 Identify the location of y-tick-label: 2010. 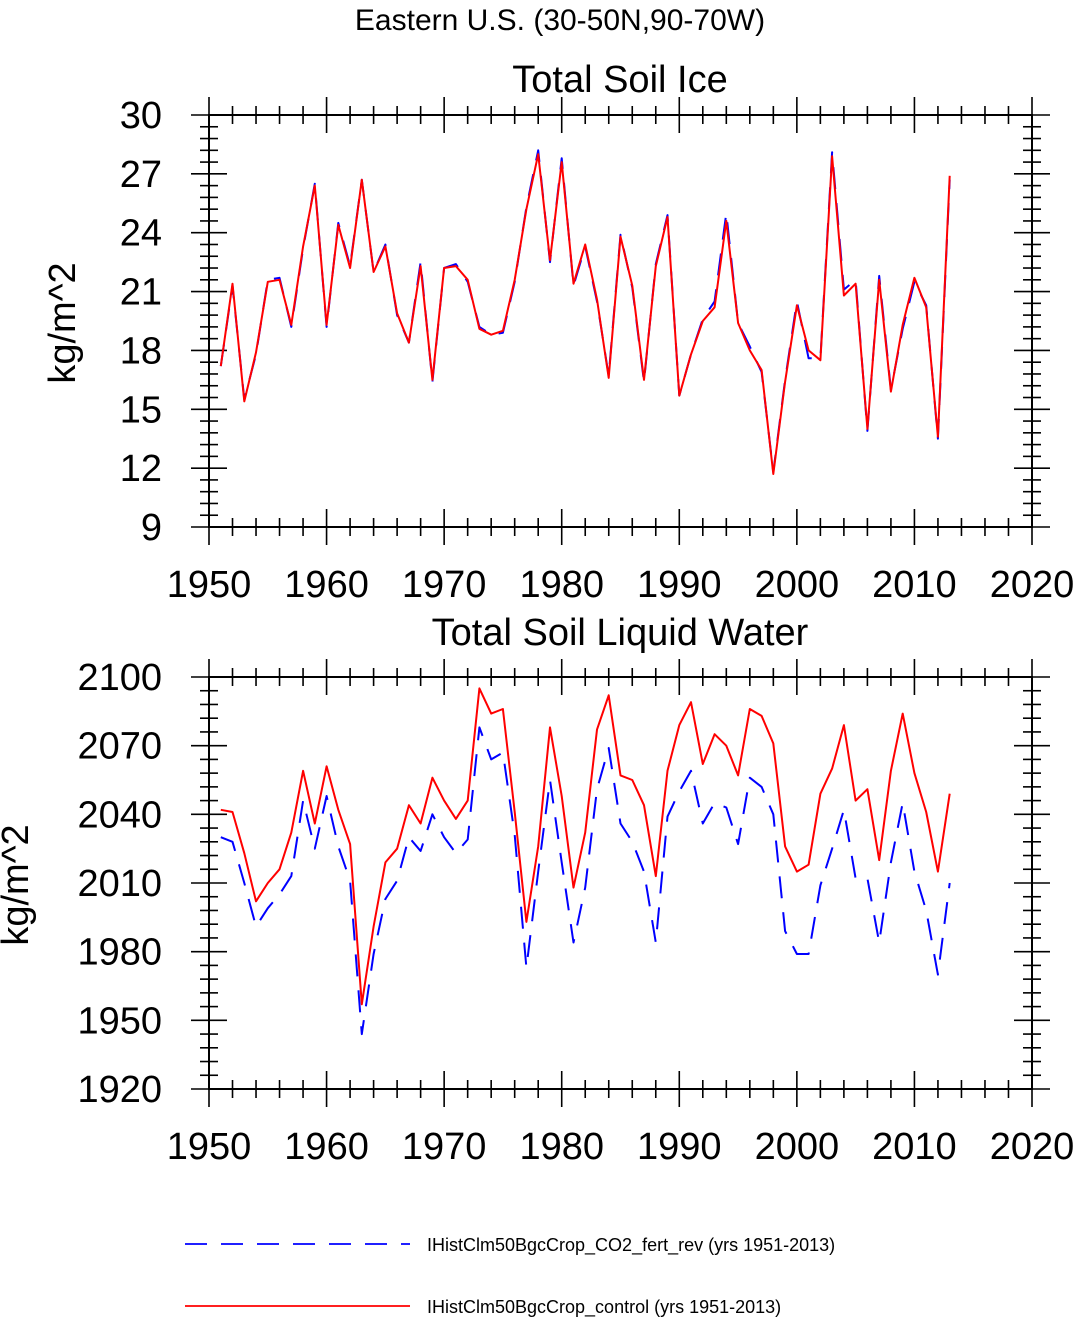
(119, 884).